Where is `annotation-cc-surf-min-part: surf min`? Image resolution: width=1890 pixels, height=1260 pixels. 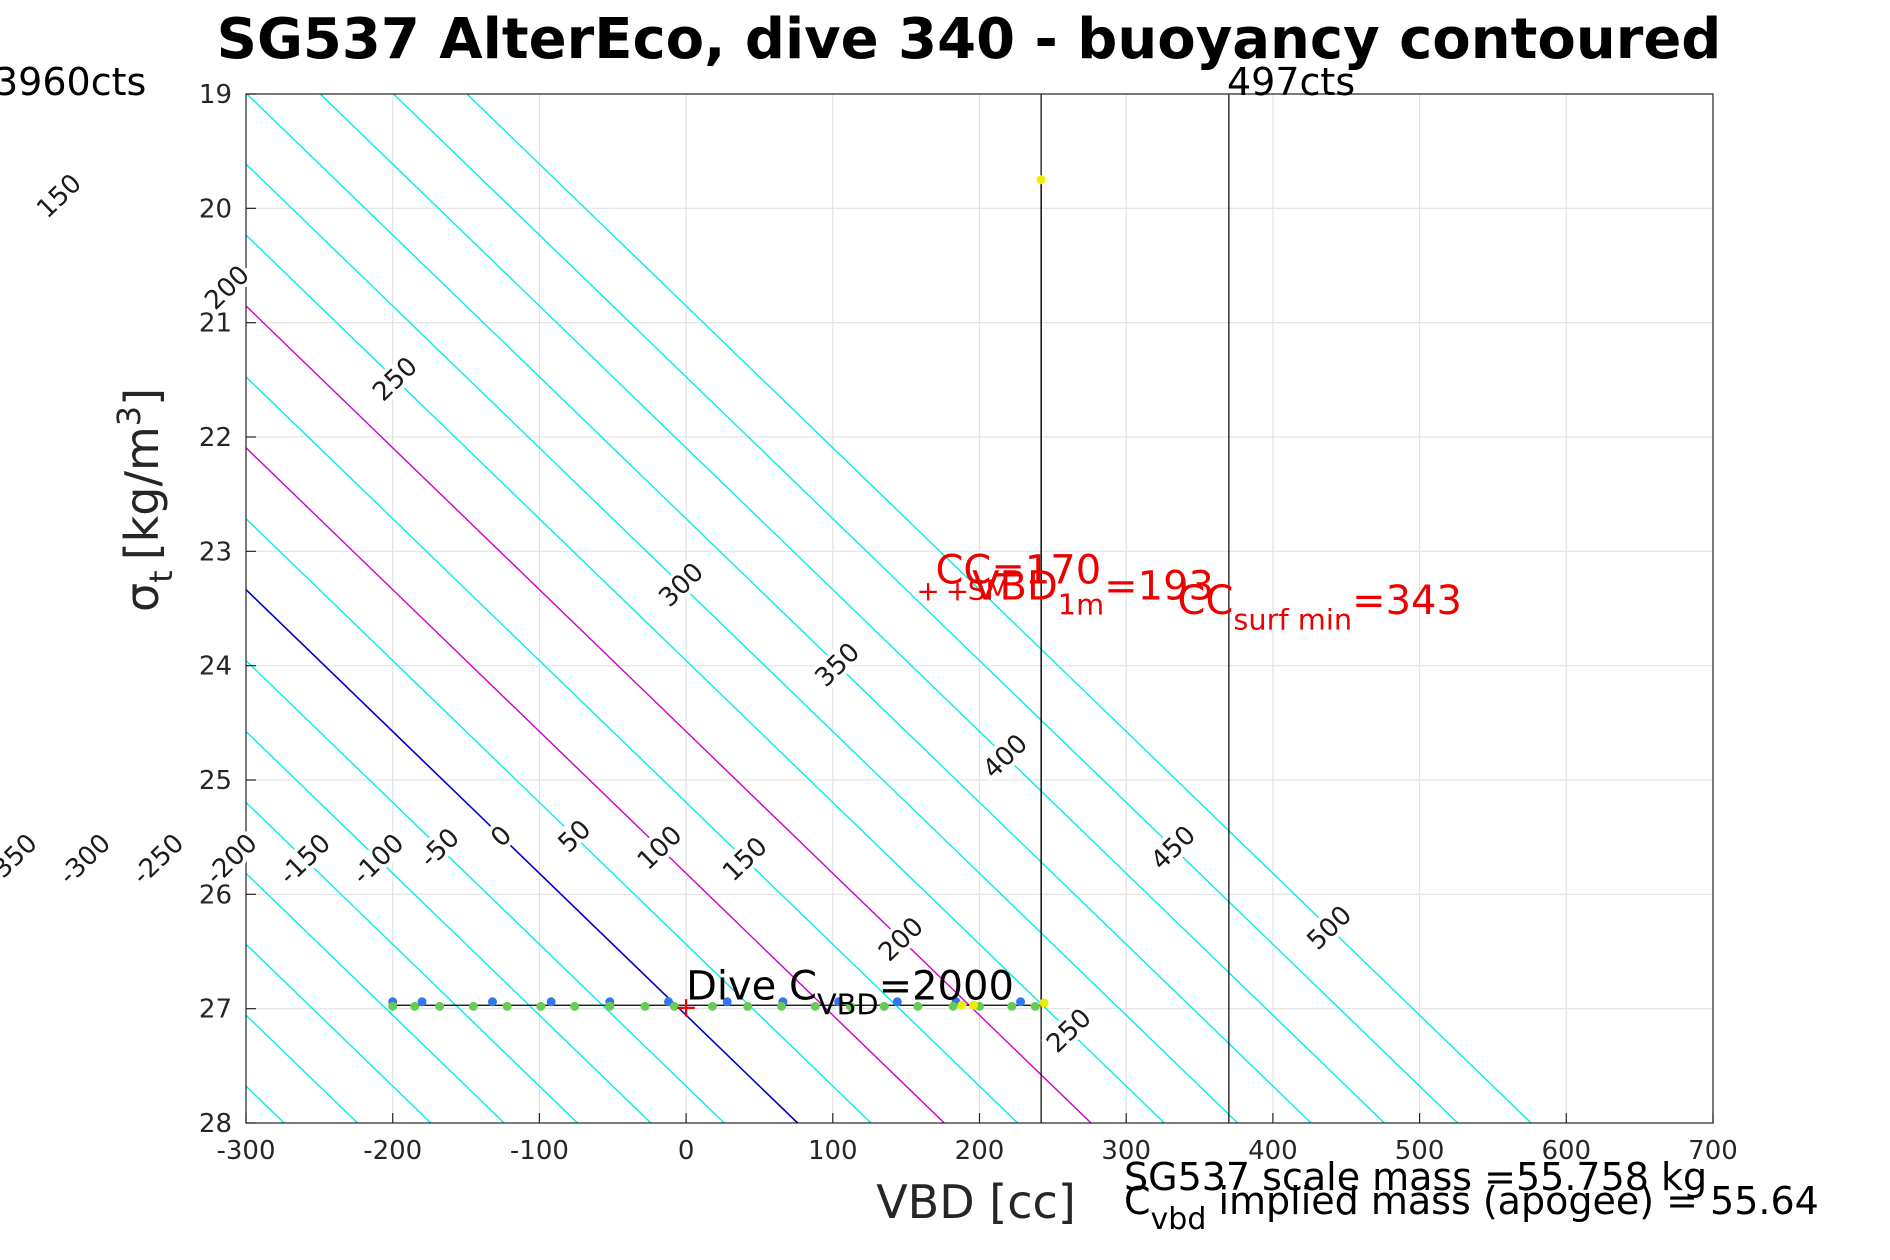
annotation-cc-surf-min-part: surf min is located at coordinates (1292, 619).